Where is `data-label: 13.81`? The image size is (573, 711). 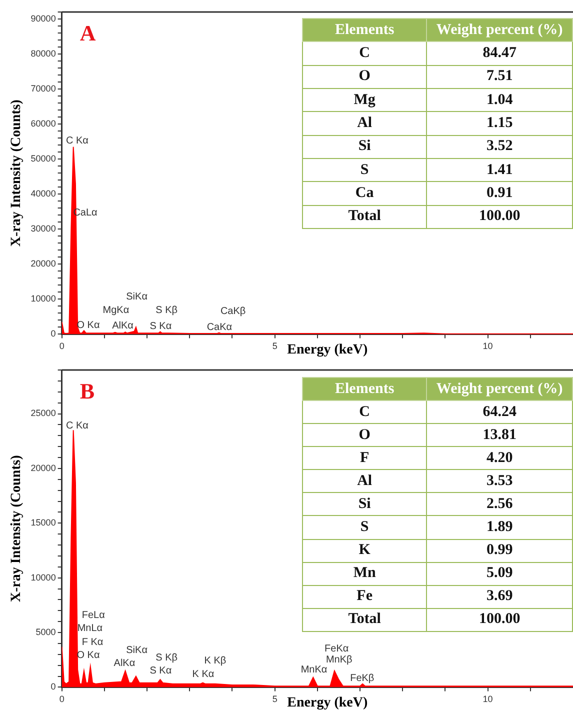 data-label: 13.81 is located at coordinates (499, 435).